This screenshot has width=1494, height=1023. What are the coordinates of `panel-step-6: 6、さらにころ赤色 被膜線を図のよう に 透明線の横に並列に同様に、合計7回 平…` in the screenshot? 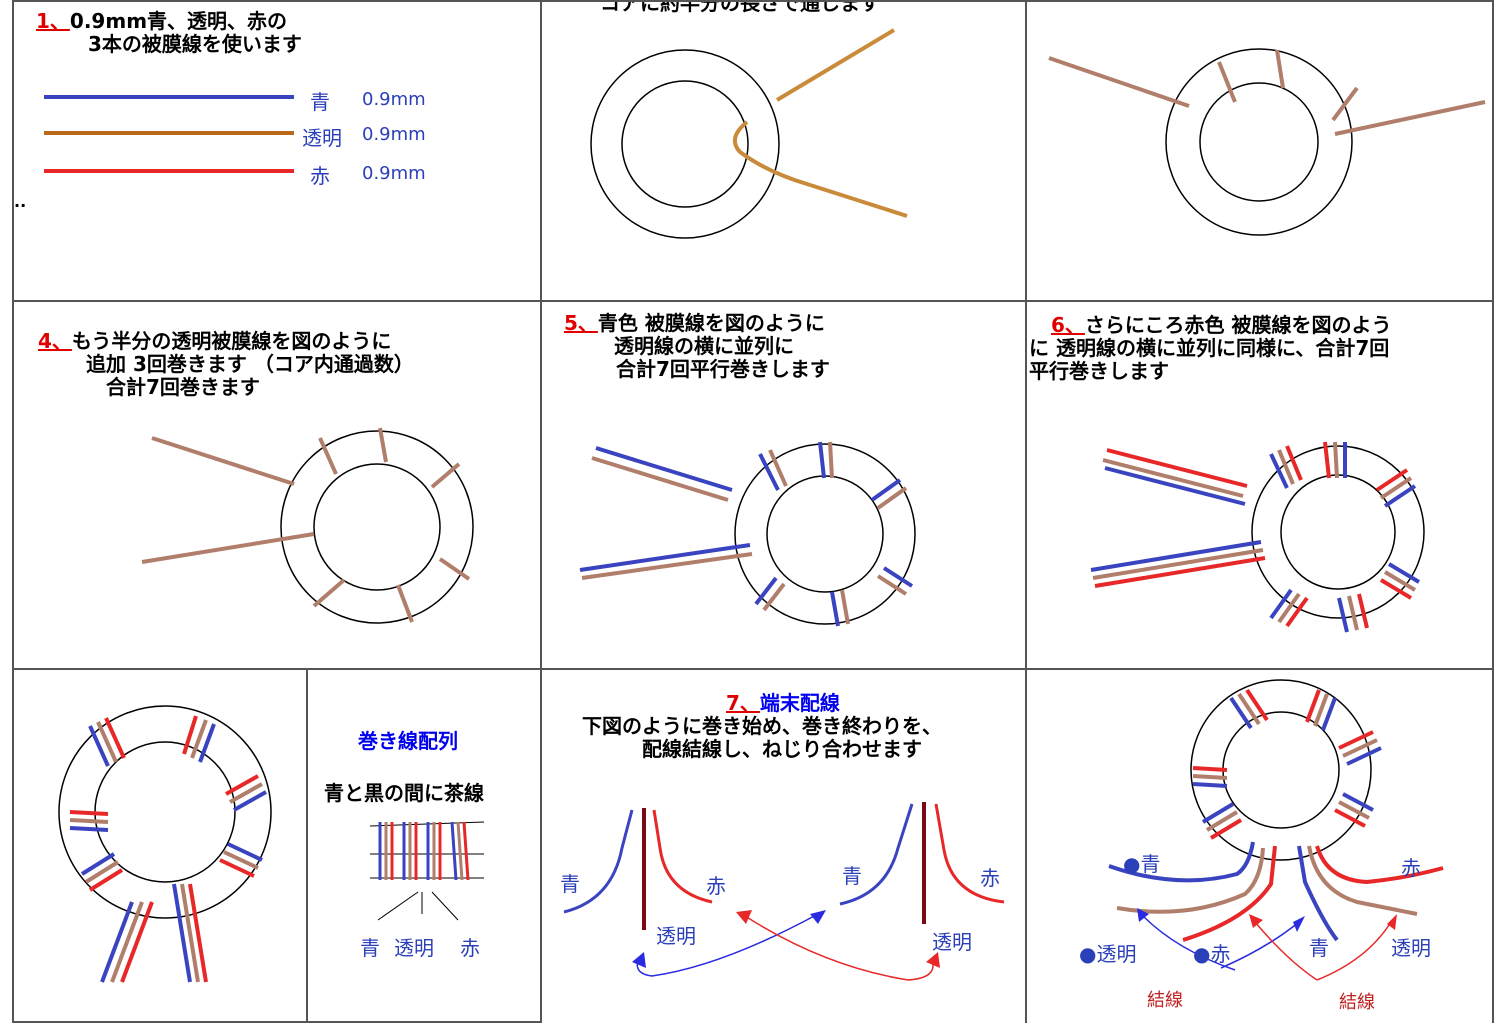 It's located at (1259, 485).